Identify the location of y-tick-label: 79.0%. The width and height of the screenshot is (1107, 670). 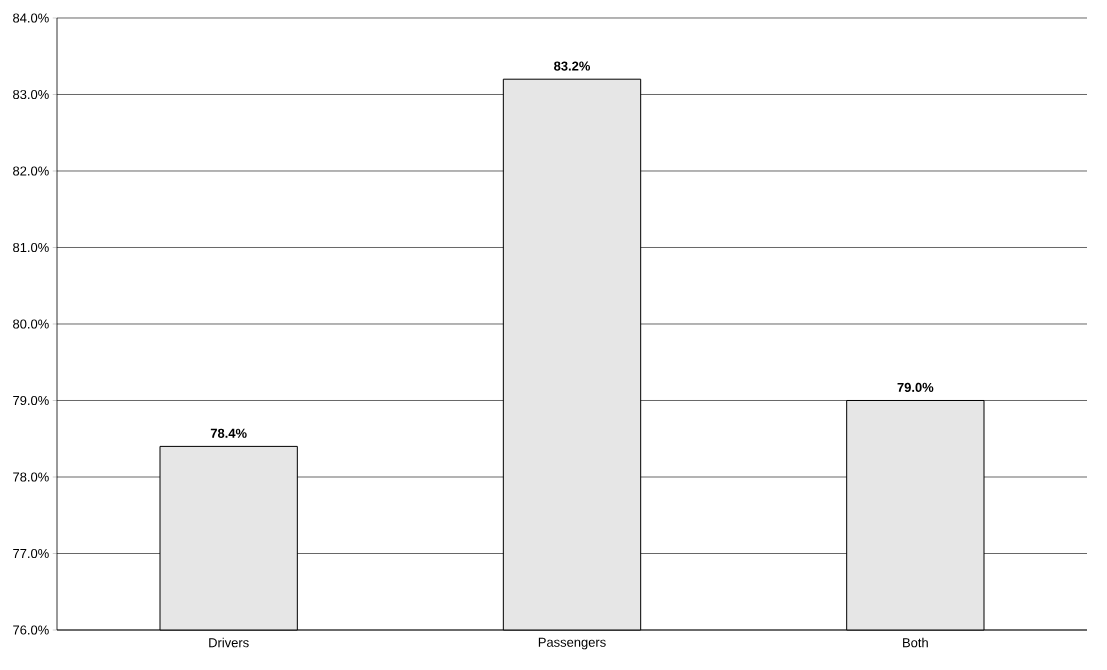
(31, 400).